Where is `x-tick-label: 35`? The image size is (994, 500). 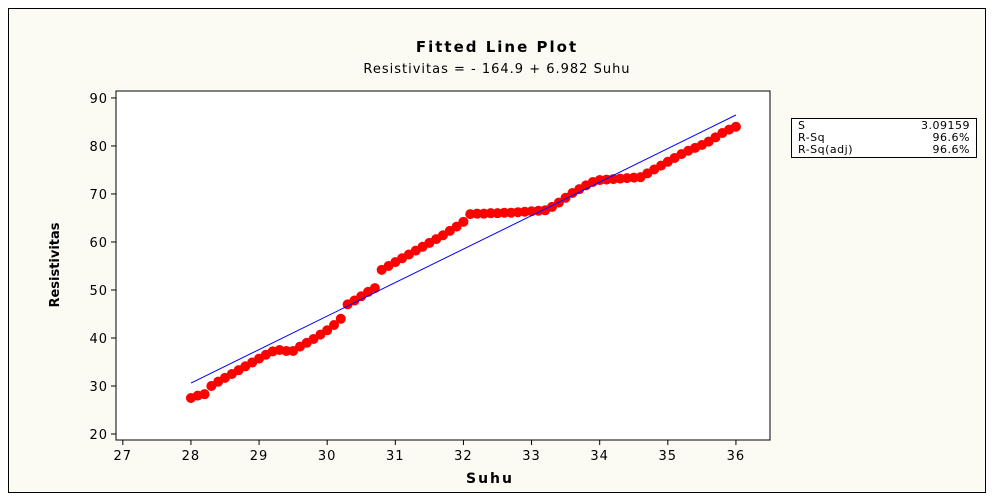
x-tick-label: 35 is located at coordinates (668, 456).